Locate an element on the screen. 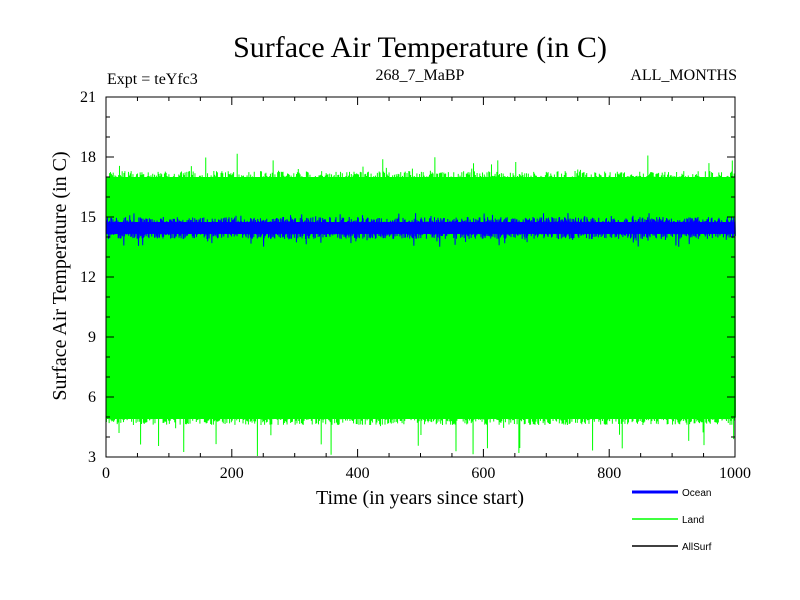 The width and height of the screenshot is (800, 600). legend-label-ocean: Ocean is located at coordinates (696, 493).